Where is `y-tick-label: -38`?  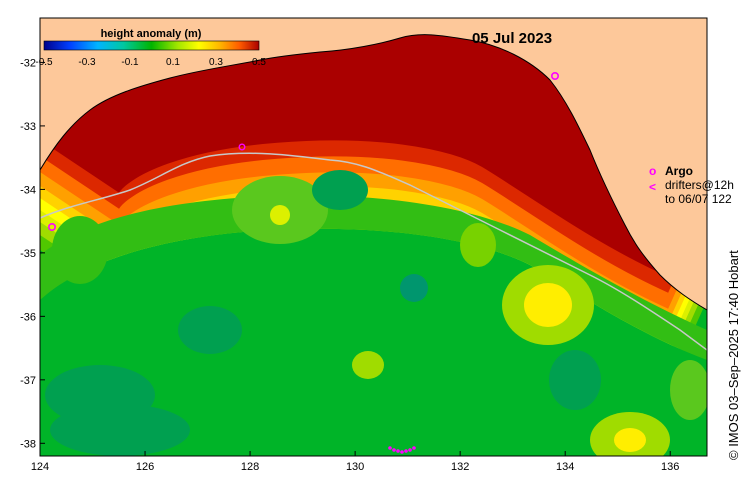 y-tick-label: -38 is located at coordinates (28, 444).